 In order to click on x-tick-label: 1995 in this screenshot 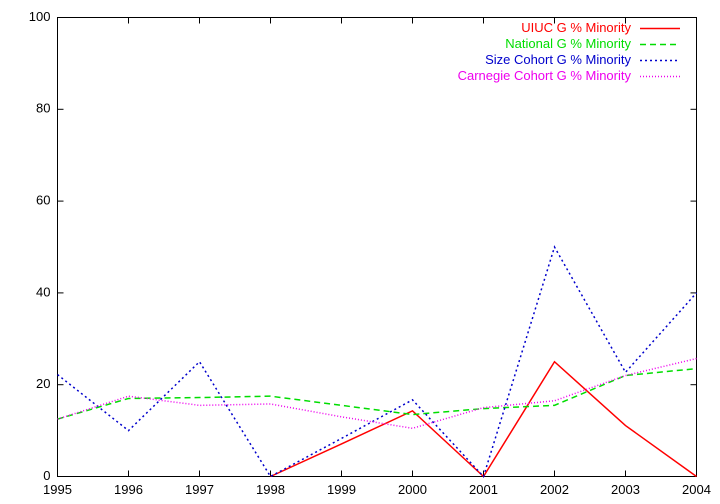, I will do `click(57, 489)`.